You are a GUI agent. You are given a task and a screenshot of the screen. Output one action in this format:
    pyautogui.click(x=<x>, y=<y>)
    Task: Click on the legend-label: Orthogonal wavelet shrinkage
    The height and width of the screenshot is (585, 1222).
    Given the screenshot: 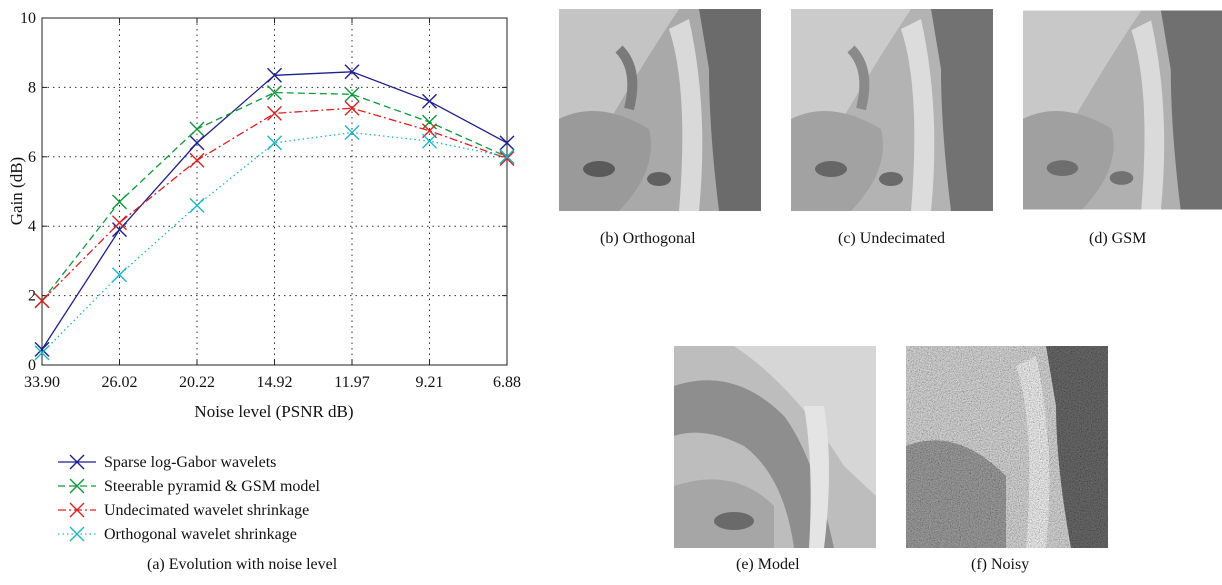 What is the action you would take?
    pyautogui.click(x=200, y=534)
    